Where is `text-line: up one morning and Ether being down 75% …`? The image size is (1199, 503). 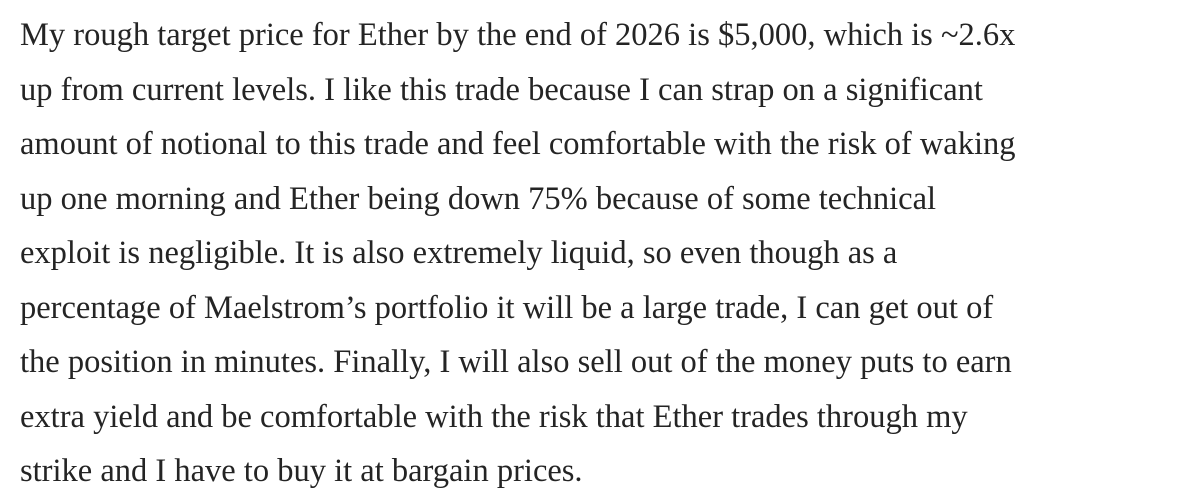 text-line: up one morning and Ether being down 75% … is located at coordinates (478, 198).